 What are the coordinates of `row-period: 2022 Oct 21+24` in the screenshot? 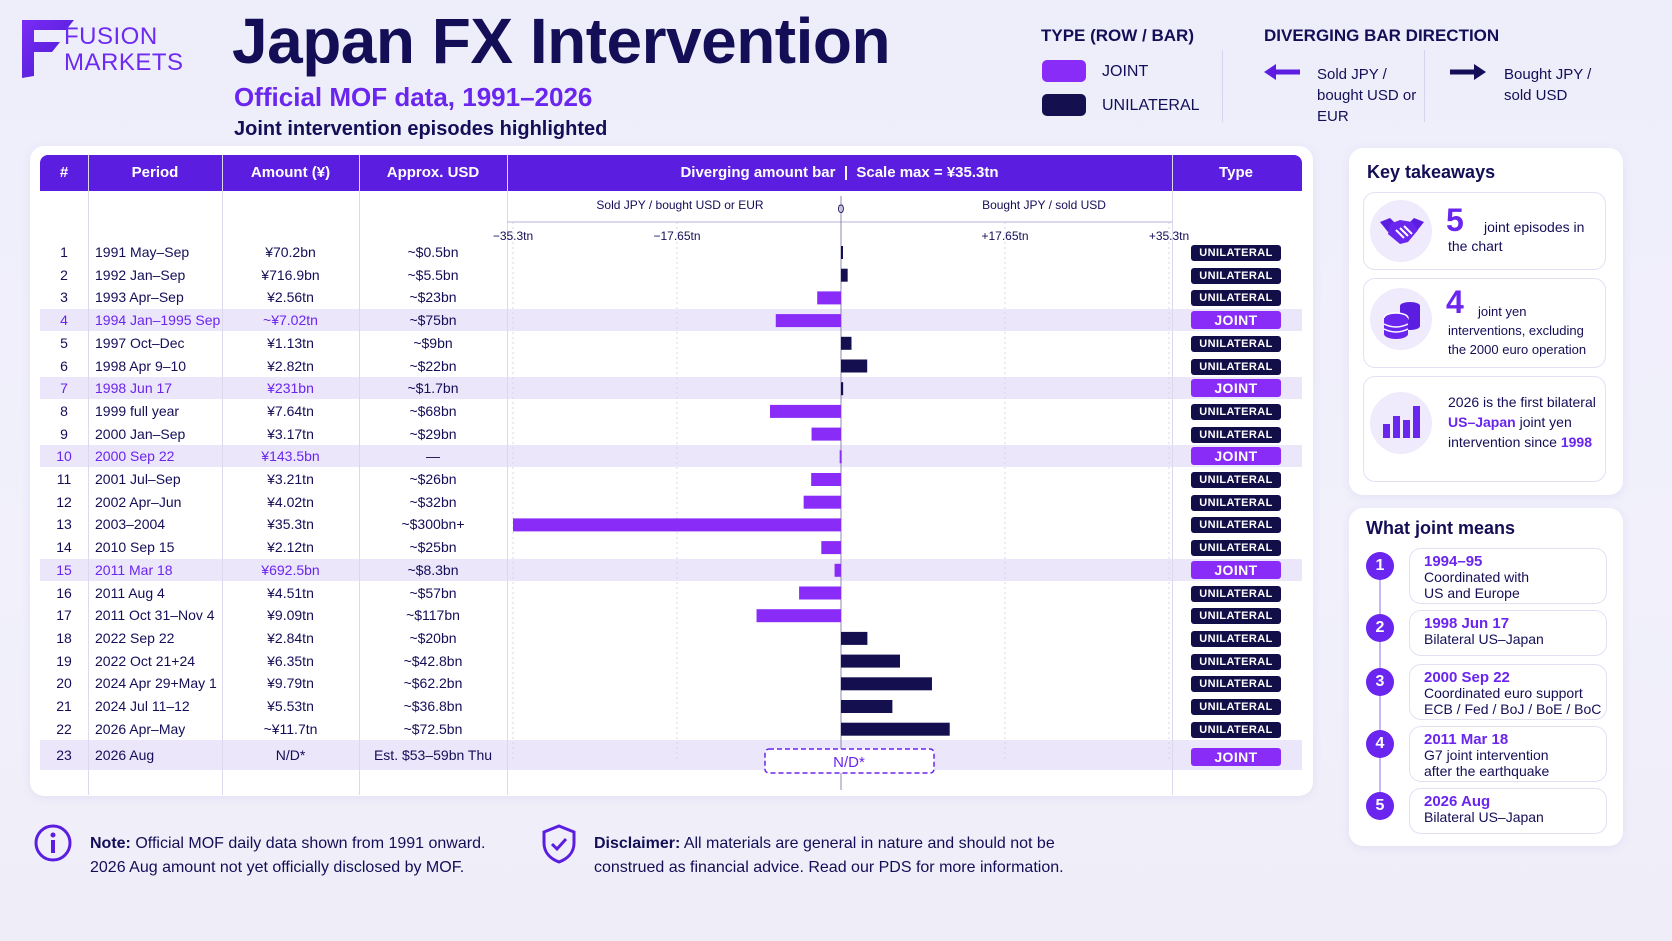 It's located at (145, 660).